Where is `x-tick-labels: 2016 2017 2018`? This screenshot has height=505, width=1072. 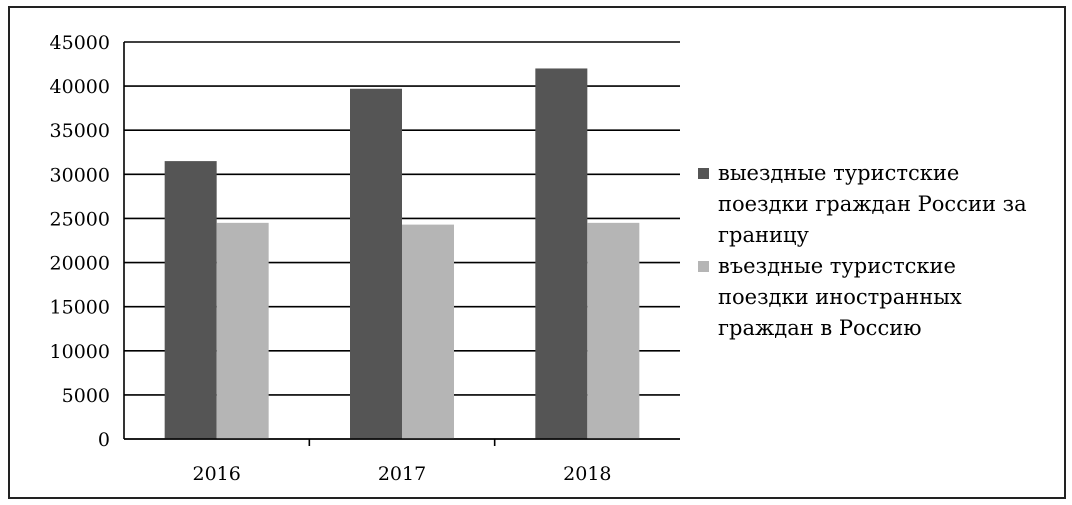 x-tick-labels: 2016 2017 2018 is located at coordinates (401, 474).